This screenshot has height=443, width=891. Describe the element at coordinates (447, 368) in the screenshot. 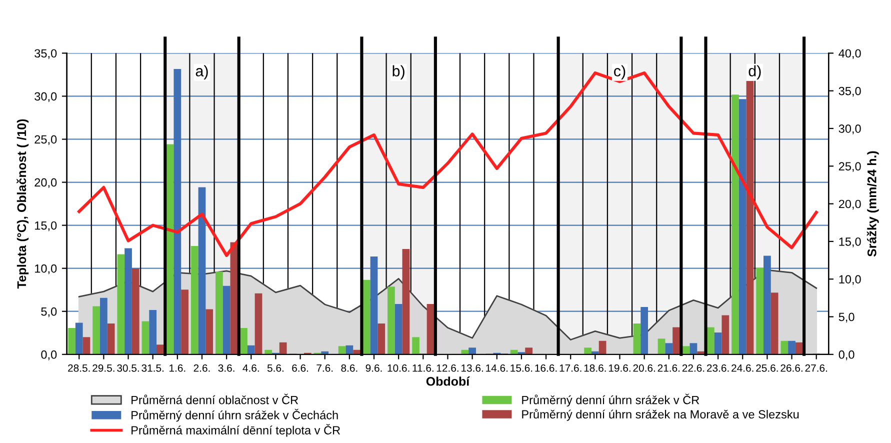

I see `x-tick-label: 12.6.` at that location.